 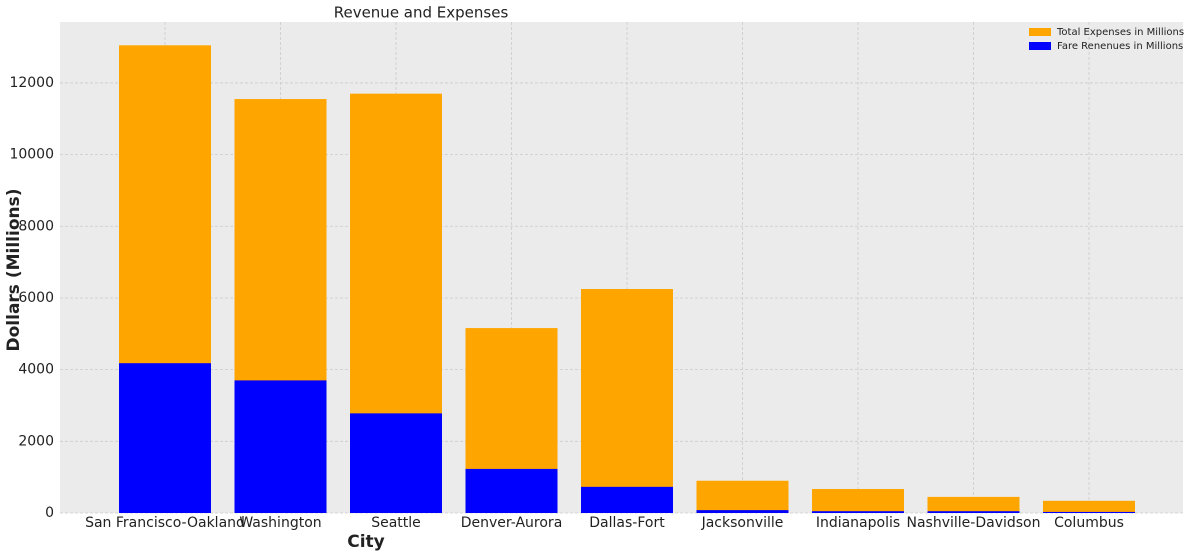 I want to click on chart-title: Revenue and Expenses, so click(x=421, y=13).